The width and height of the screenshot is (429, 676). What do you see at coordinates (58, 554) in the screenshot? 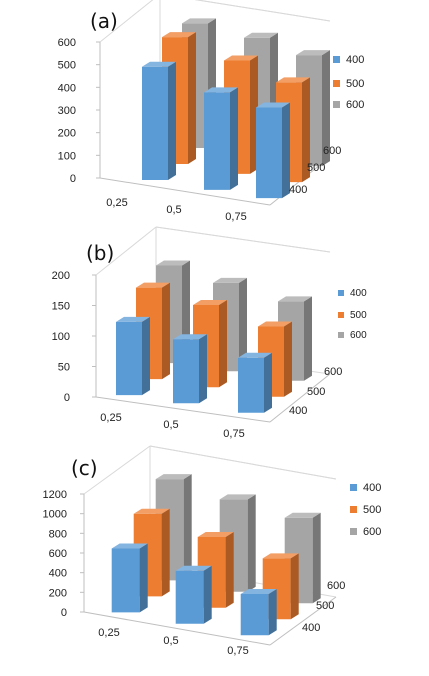
I see `y-tick-label: 600` at bounding box center [58, 554].